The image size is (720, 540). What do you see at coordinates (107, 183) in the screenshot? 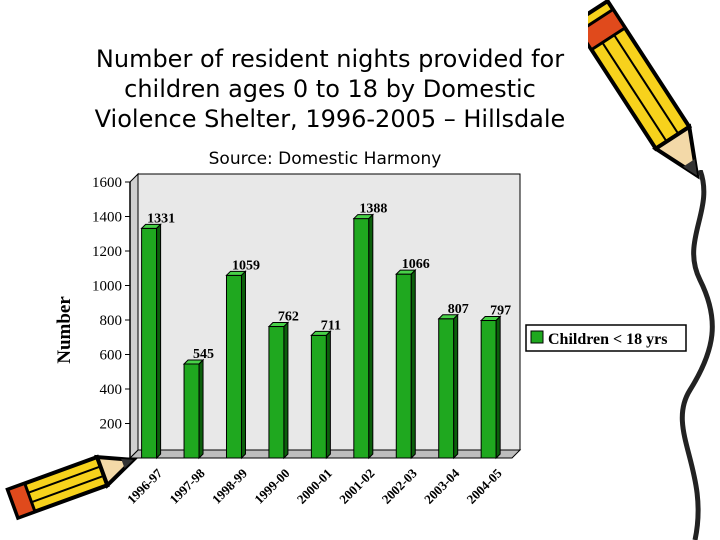
I see `y-tick-label: 1600` at bounding box center [107, 183].